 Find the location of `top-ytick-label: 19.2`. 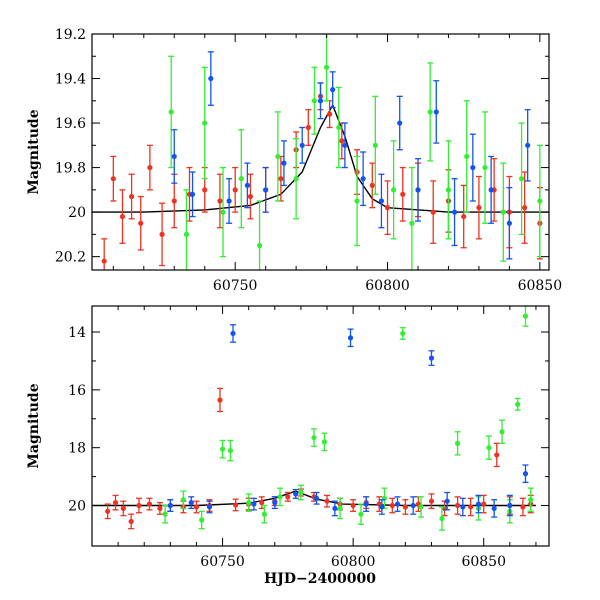

top-ytick-label: 19.2 is located at coordinates (70, 35).